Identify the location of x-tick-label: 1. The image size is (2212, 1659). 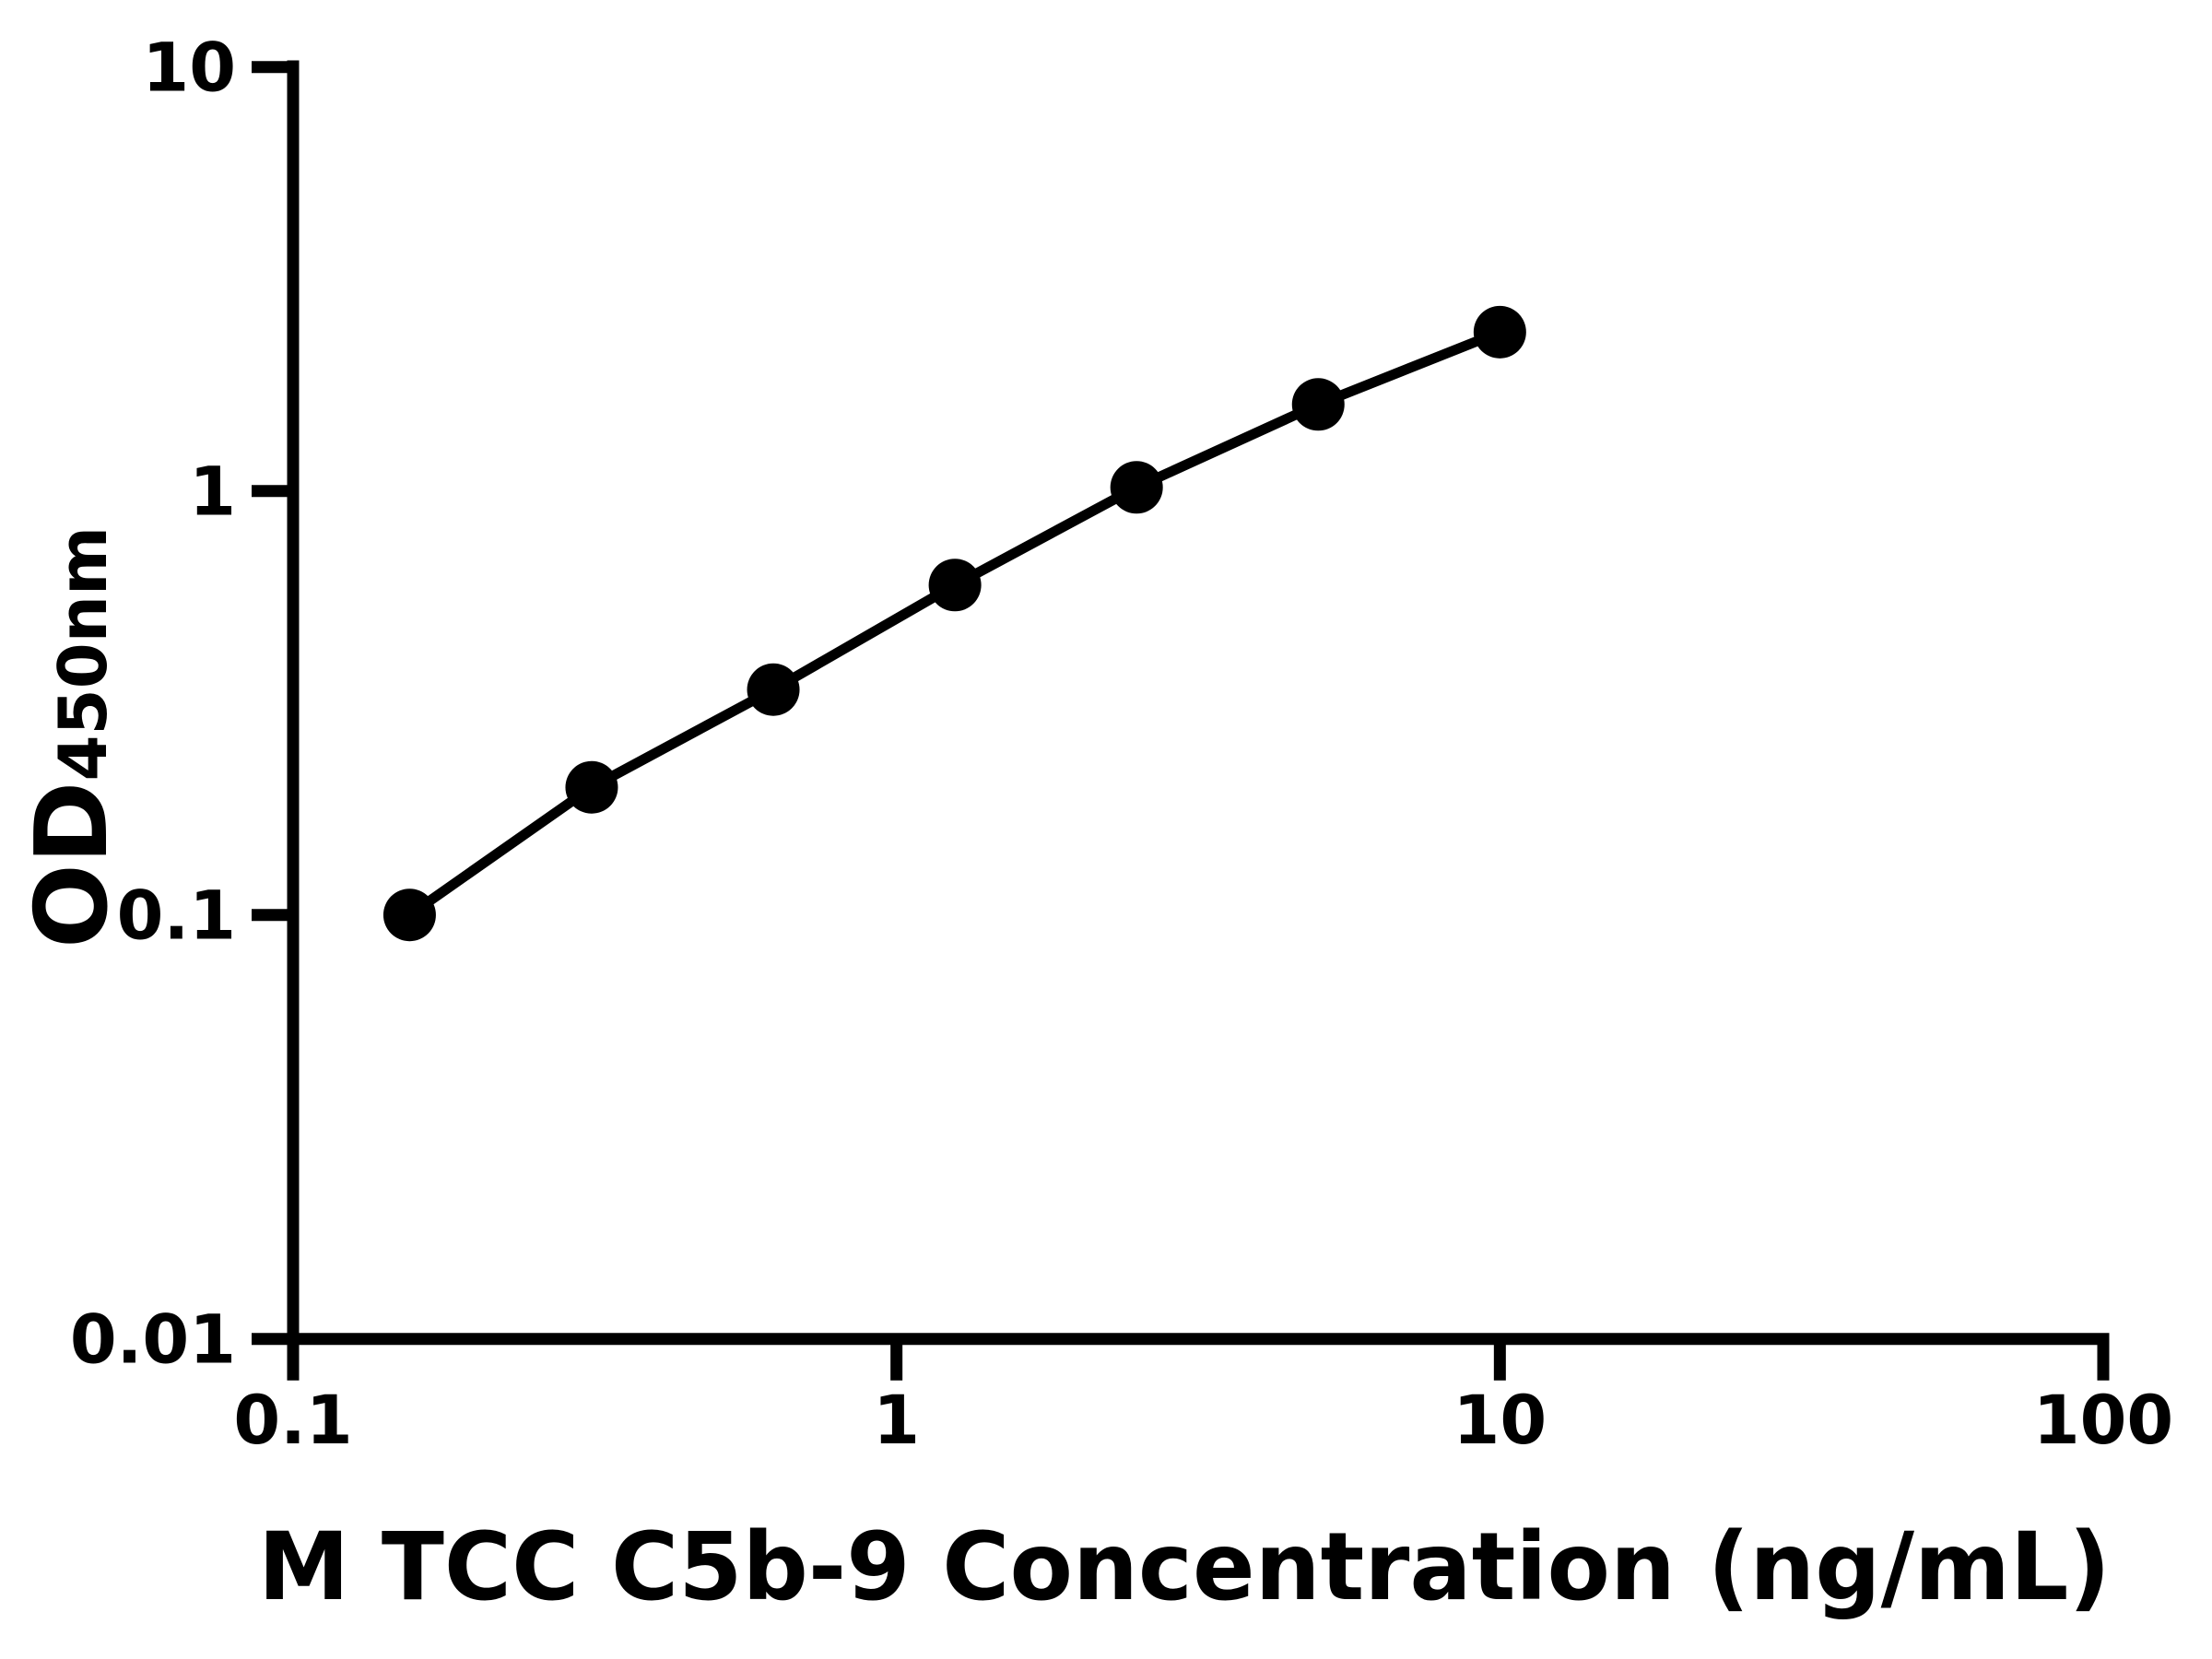
(896, 1421).